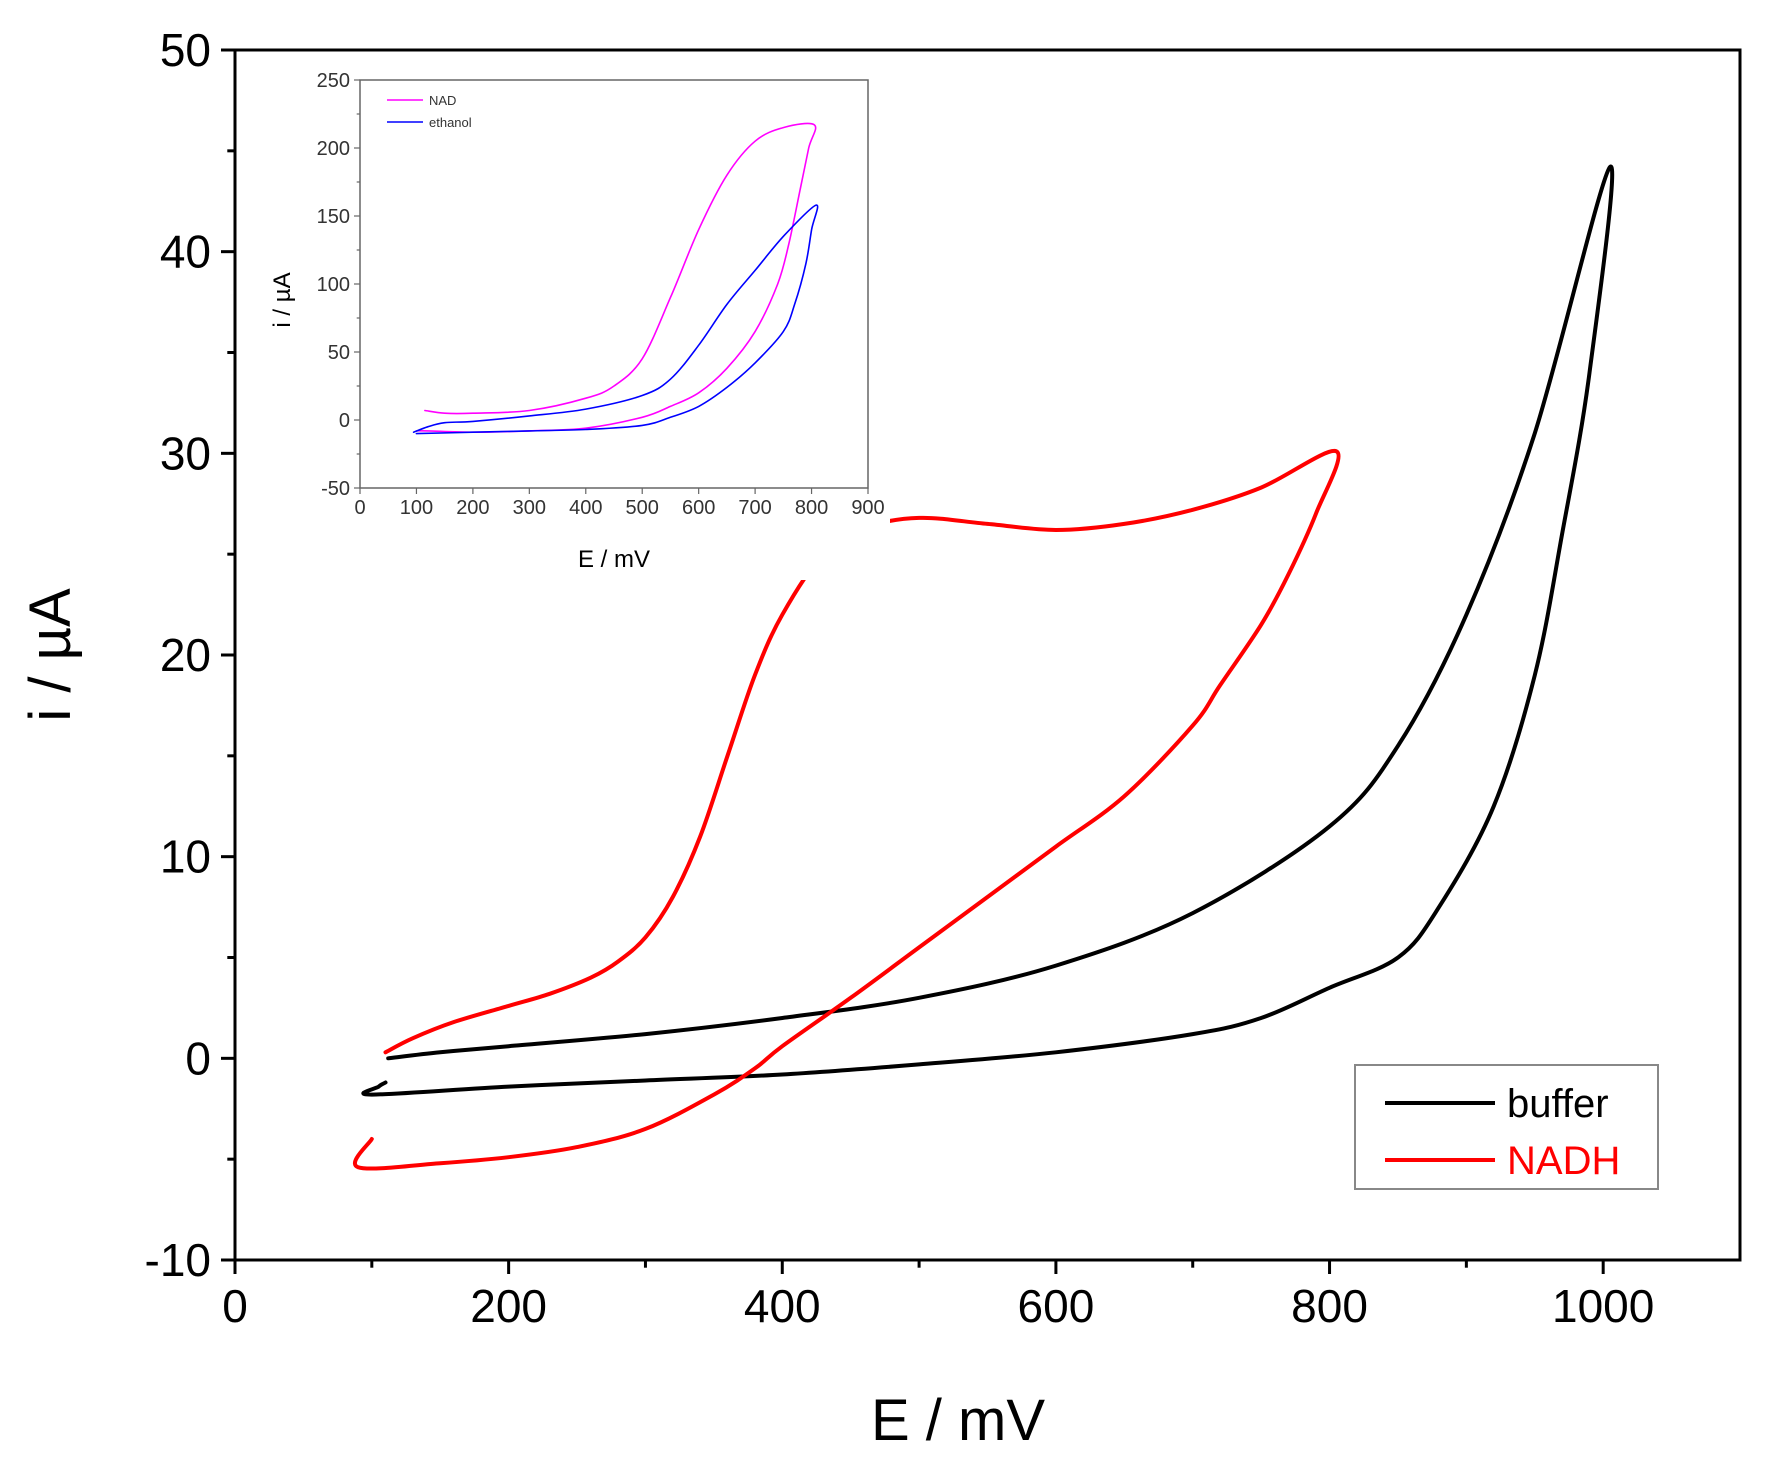 This screenshot has height=1463, width=1776. I want to click on inset-x-axis-title: E / mV, so click(614, 559).